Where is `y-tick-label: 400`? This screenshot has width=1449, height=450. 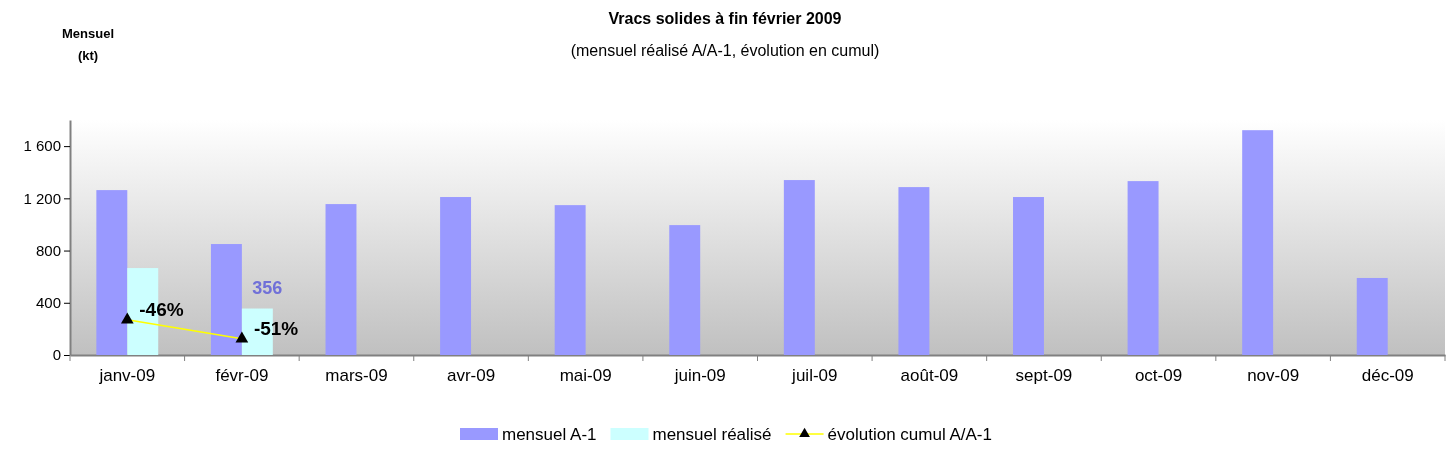 y-tick-label: 400 is located at coordinates (48, 303).